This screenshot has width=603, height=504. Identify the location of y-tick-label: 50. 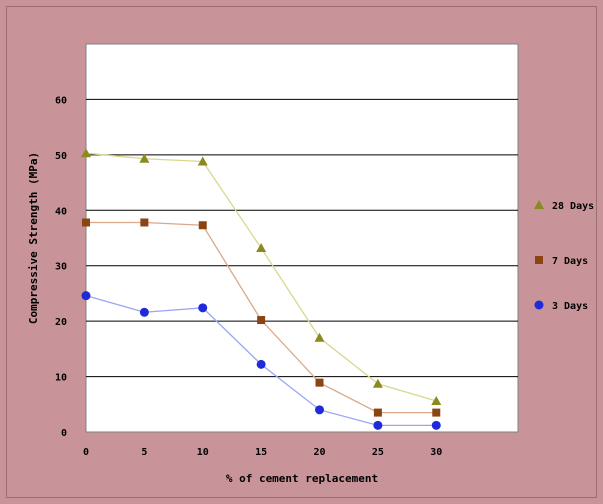
(61, 156).